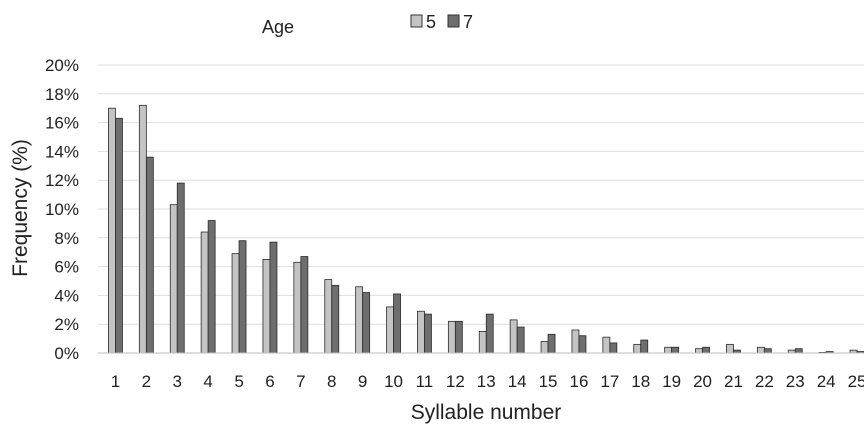  Describe the element at coordinates (856, 381) in the screenshot. I see `x-tick-label: 25` at that location.